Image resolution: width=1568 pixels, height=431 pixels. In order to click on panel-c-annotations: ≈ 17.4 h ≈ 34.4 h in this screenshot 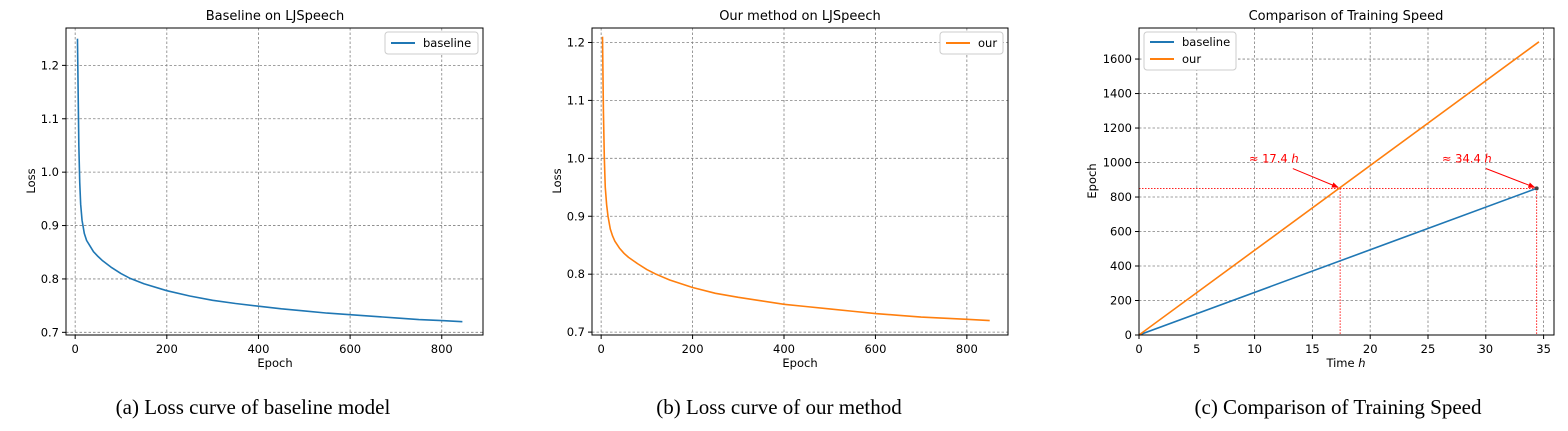, I will do `click(1394, 171)`.